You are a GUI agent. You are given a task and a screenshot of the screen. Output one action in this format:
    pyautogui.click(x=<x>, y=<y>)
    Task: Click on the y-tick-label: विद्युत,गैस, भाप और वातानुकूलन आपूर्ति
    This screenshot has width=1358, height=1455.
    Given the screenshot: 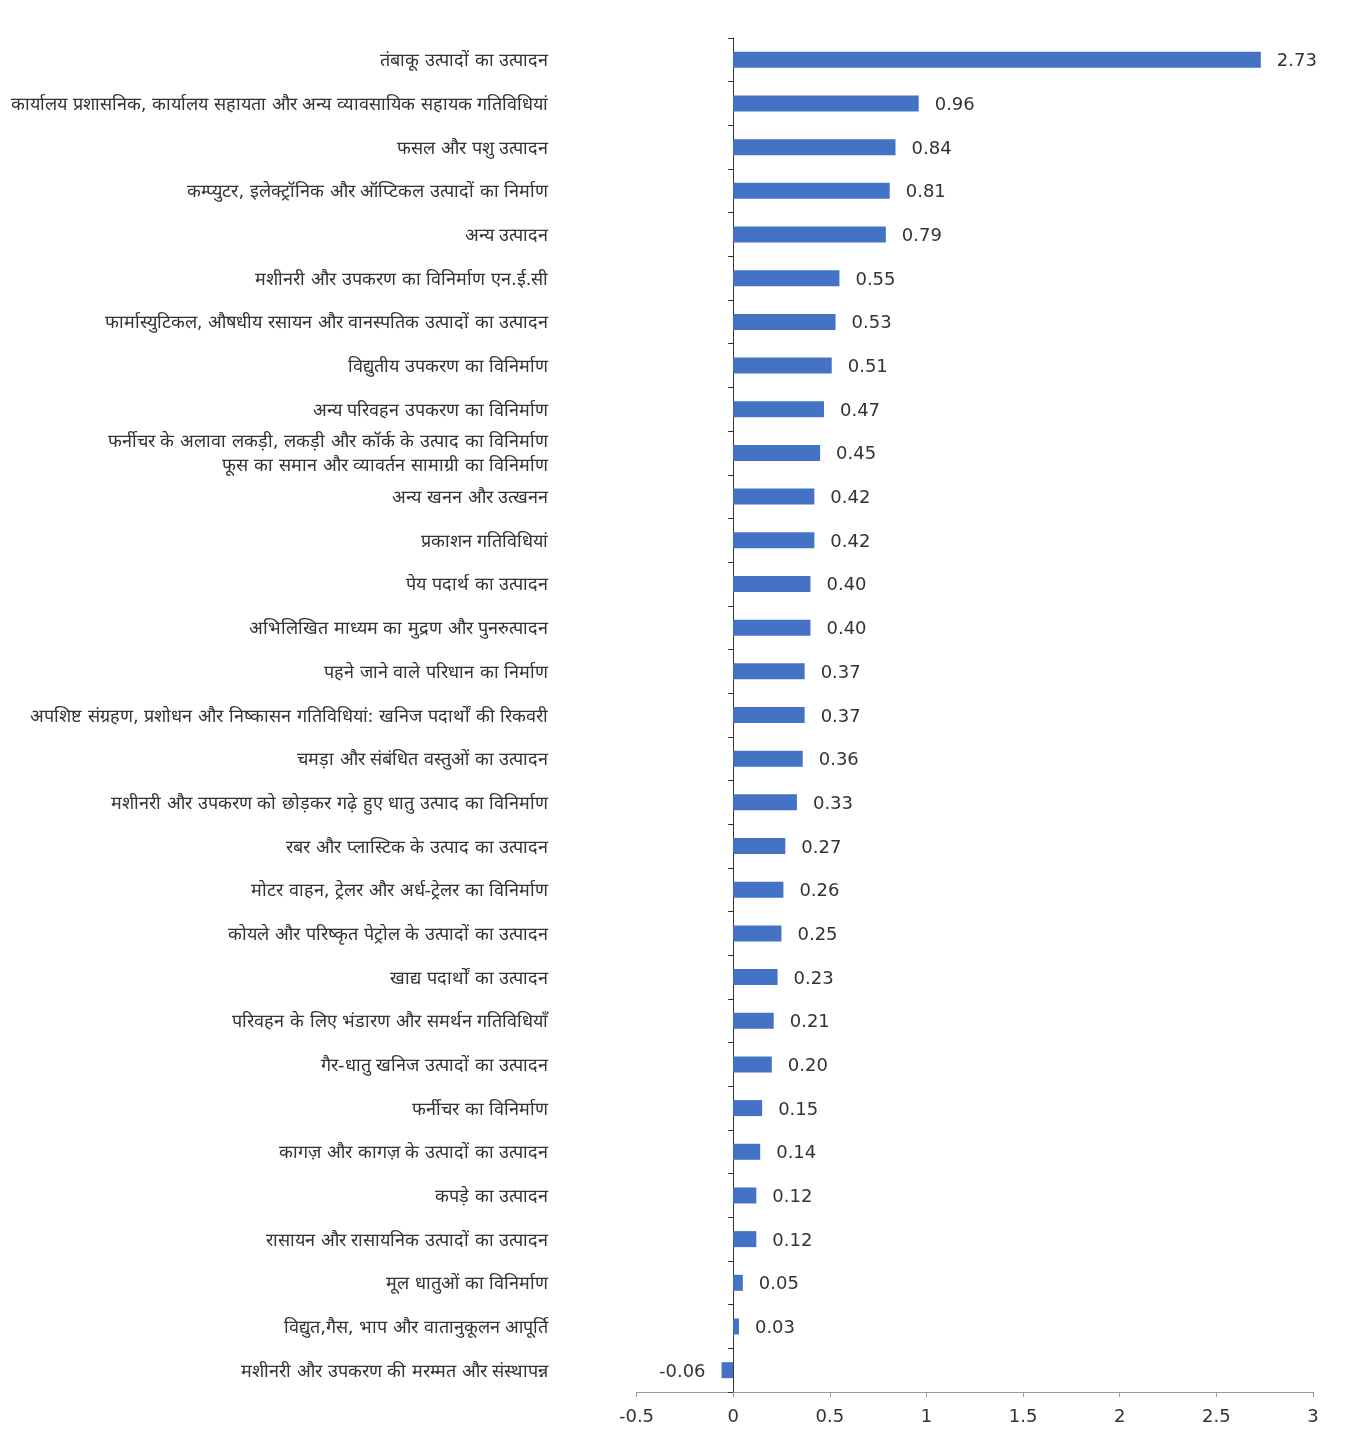 What is the action you would take?
    pyautogui.click(x=417, y=1326)
    